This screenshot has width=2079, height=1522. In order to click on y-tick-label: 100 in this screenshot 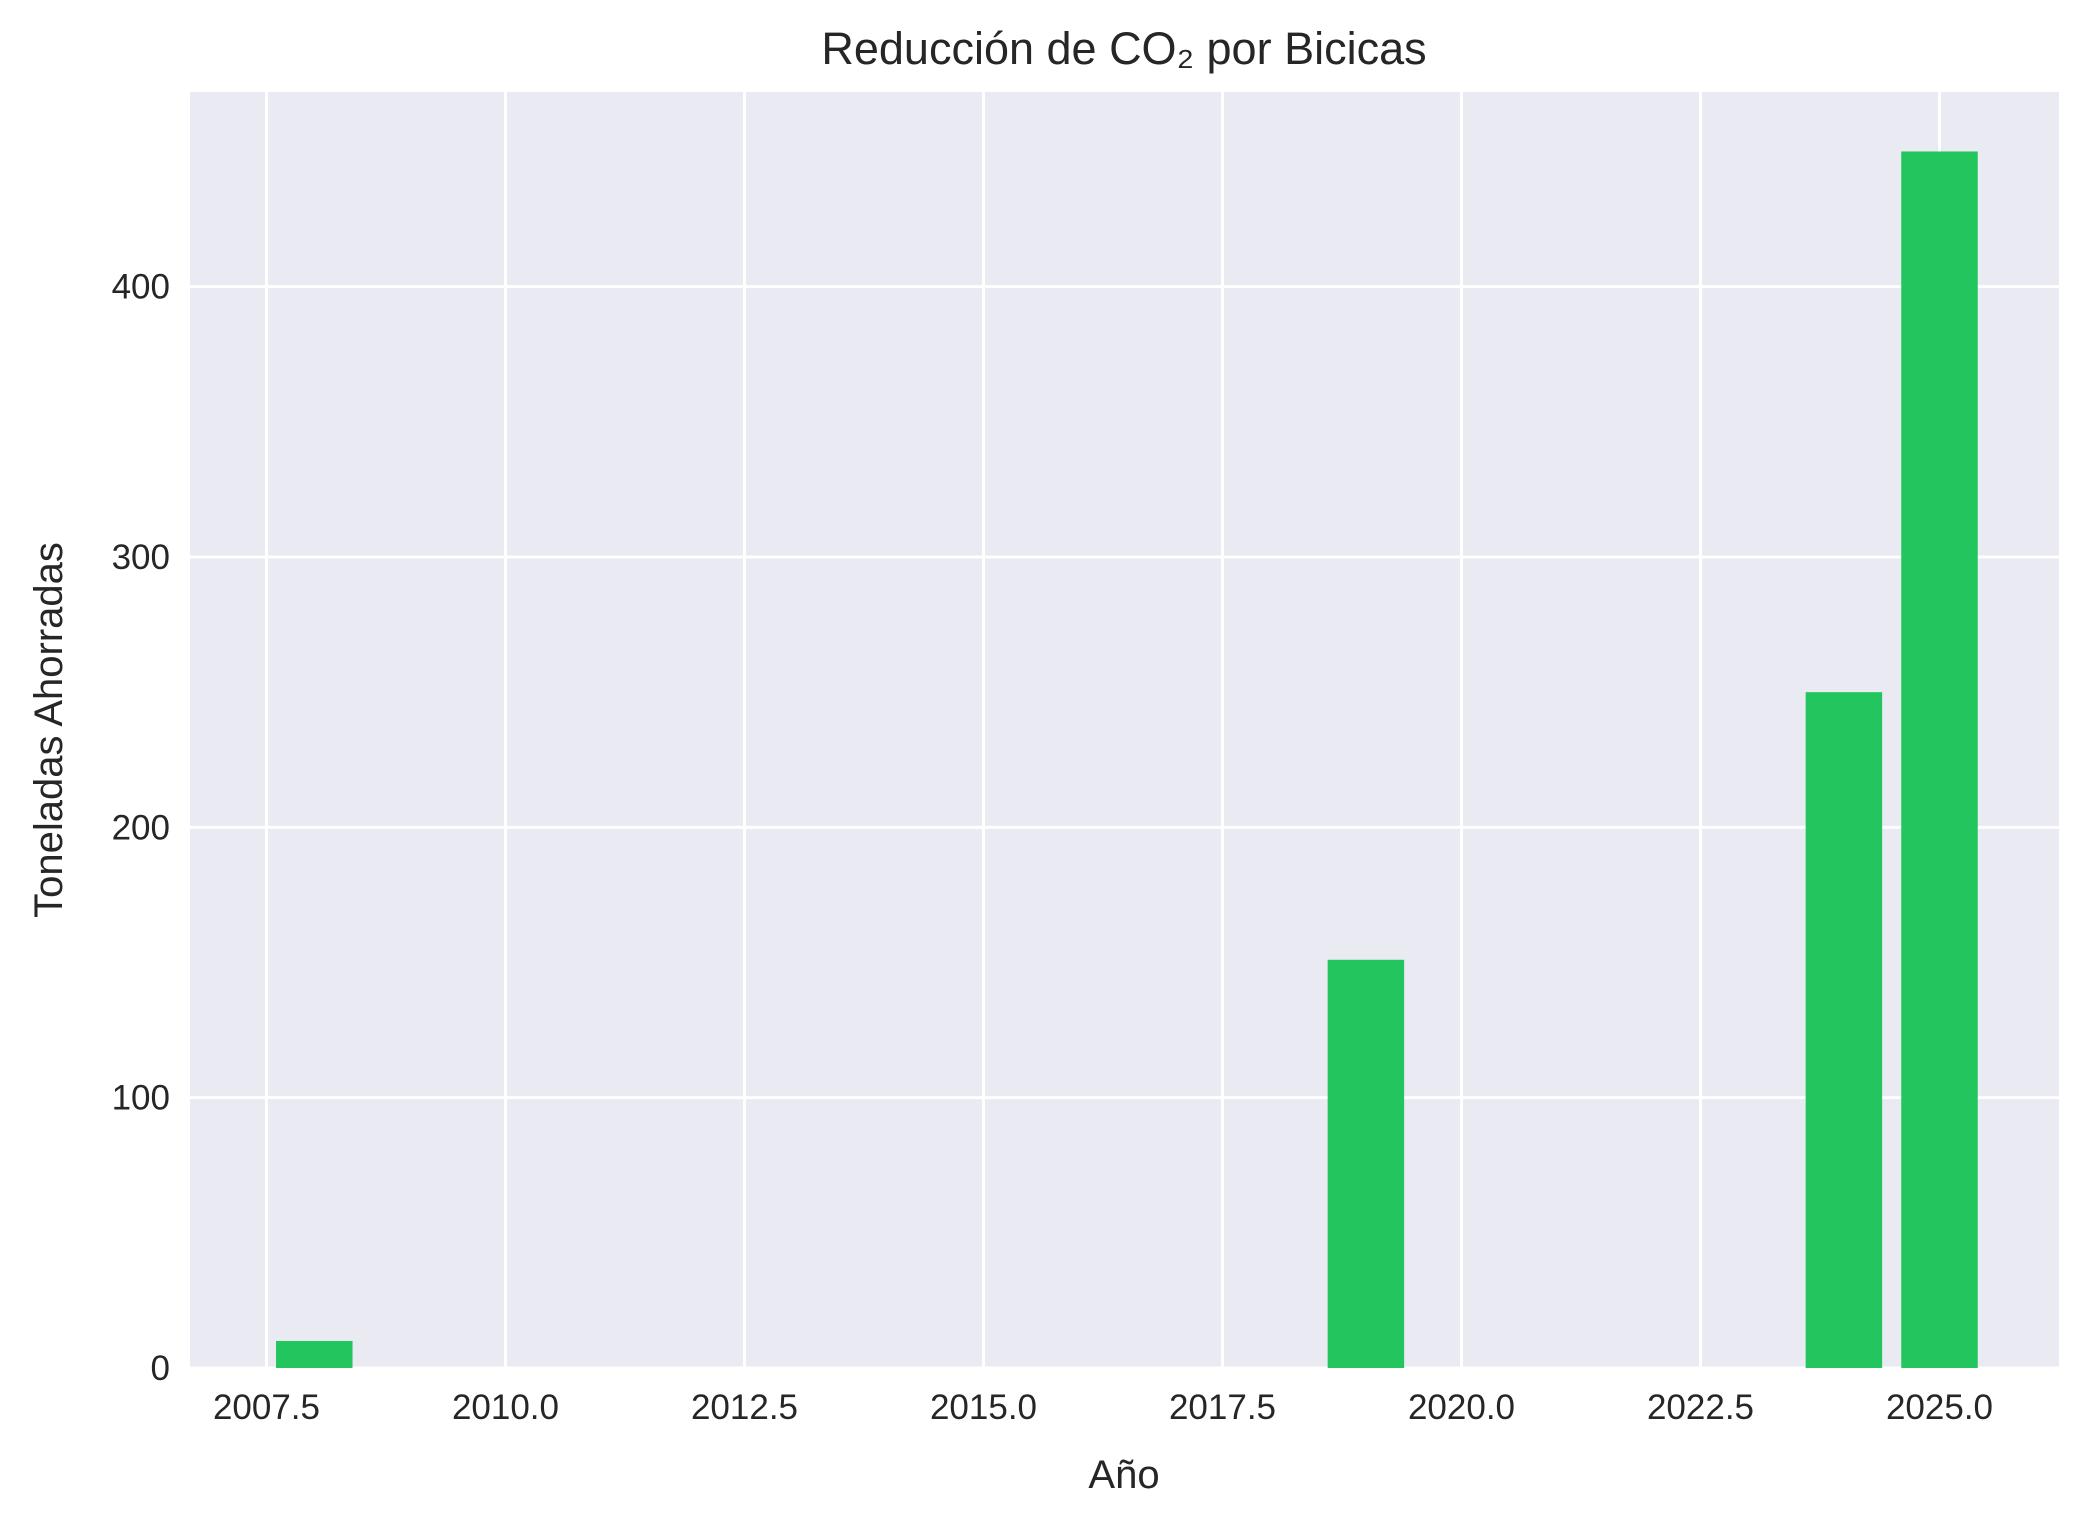, I will do `click(141, 1098)`.